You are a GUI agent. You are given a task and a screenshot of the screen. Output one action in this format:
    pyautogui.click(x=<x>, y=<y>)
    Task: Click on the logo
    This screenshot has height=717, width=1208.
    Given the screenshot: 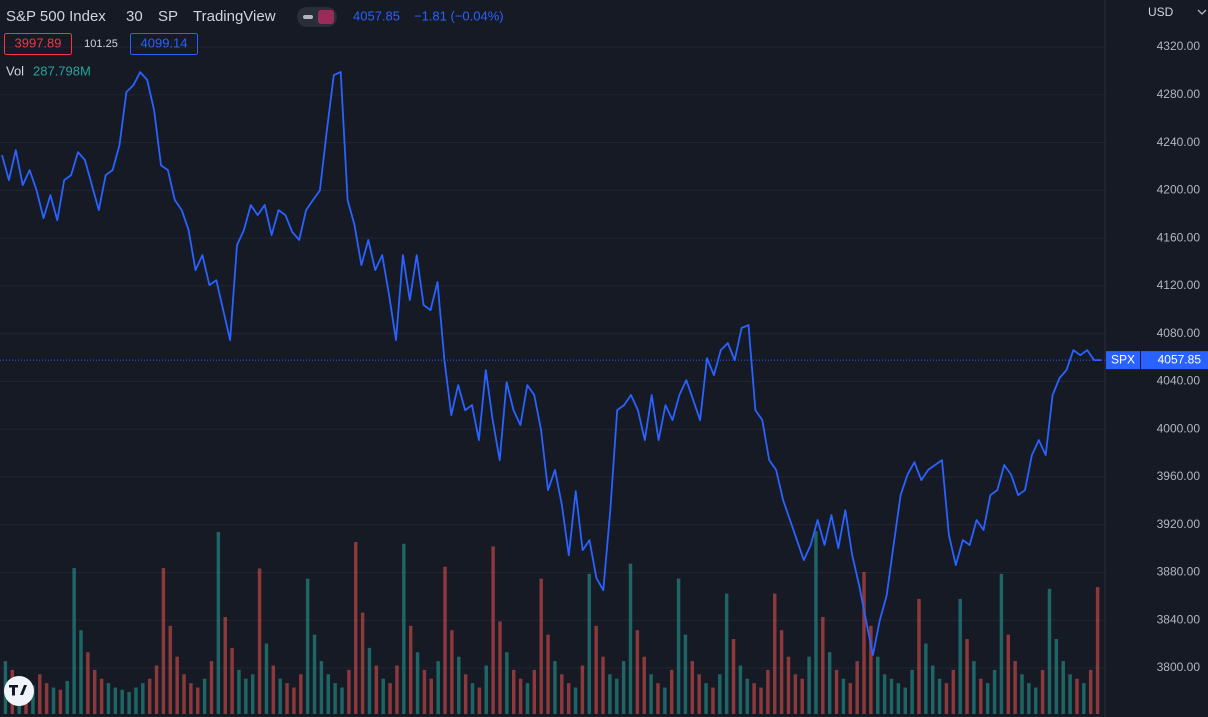 What is the action you would take?
    pyautogui.click(x=19, y=691)
    